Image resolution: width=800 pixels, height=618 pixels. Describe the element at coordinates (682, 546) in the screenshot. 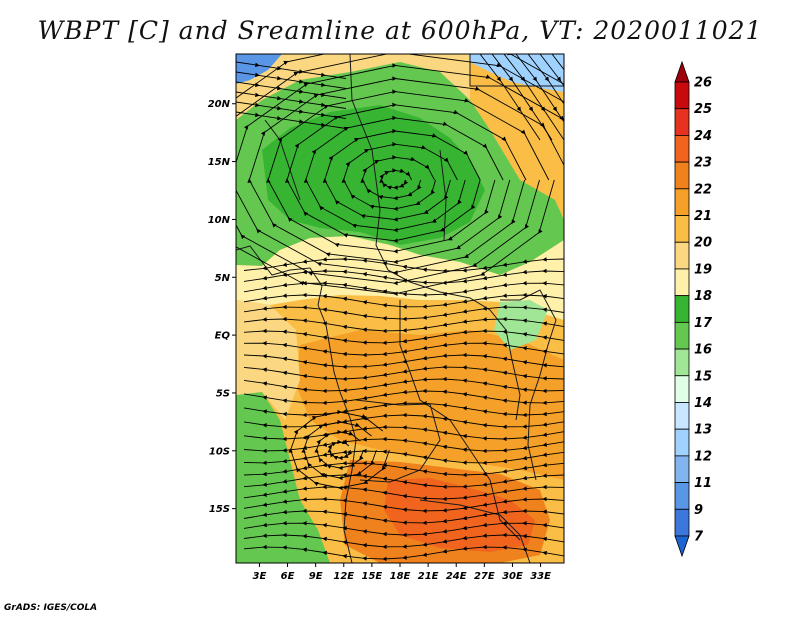

I see `colorbar-bottom-extension` at that location.